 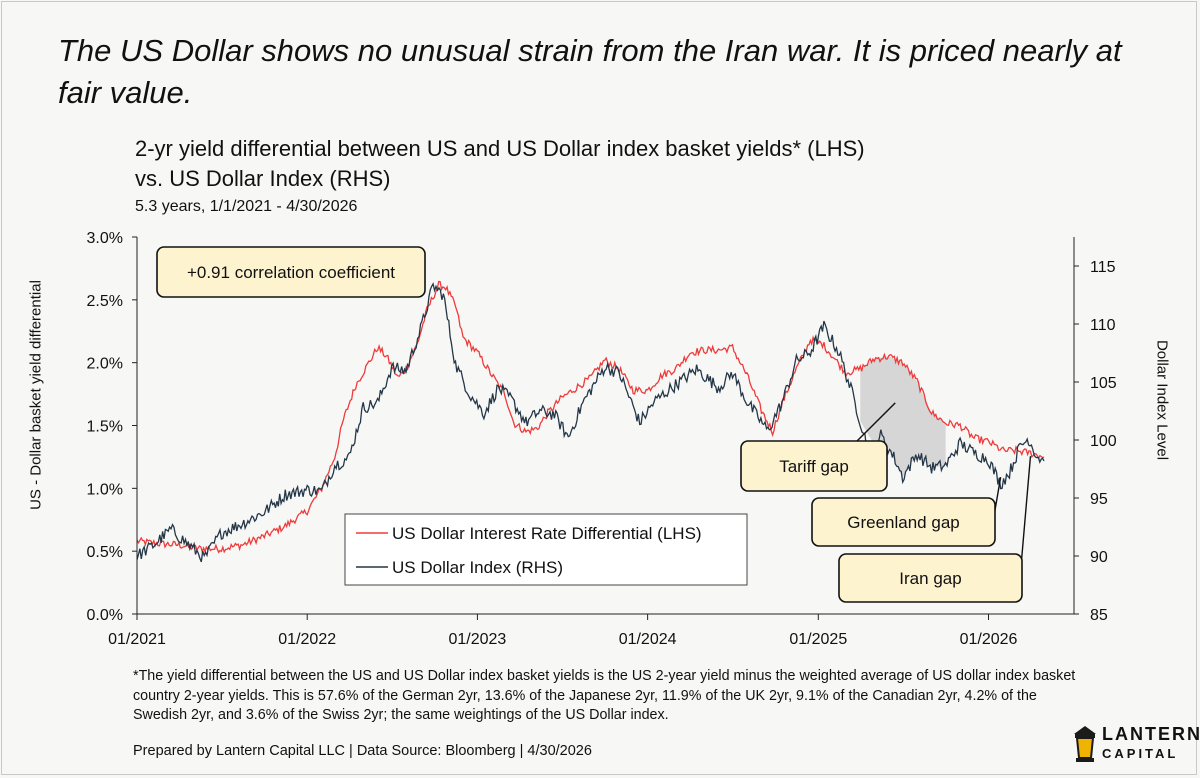 What do you see at coordinates (105, 364) in the screenshot?
I see `y-left-tick-label: 2.0%` at bounding box center [105, 364].